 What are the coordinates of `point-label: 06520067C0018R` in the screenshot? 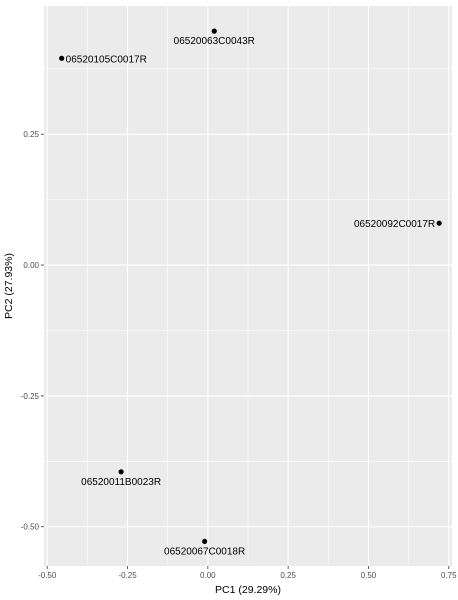 It's located at (204, 551).